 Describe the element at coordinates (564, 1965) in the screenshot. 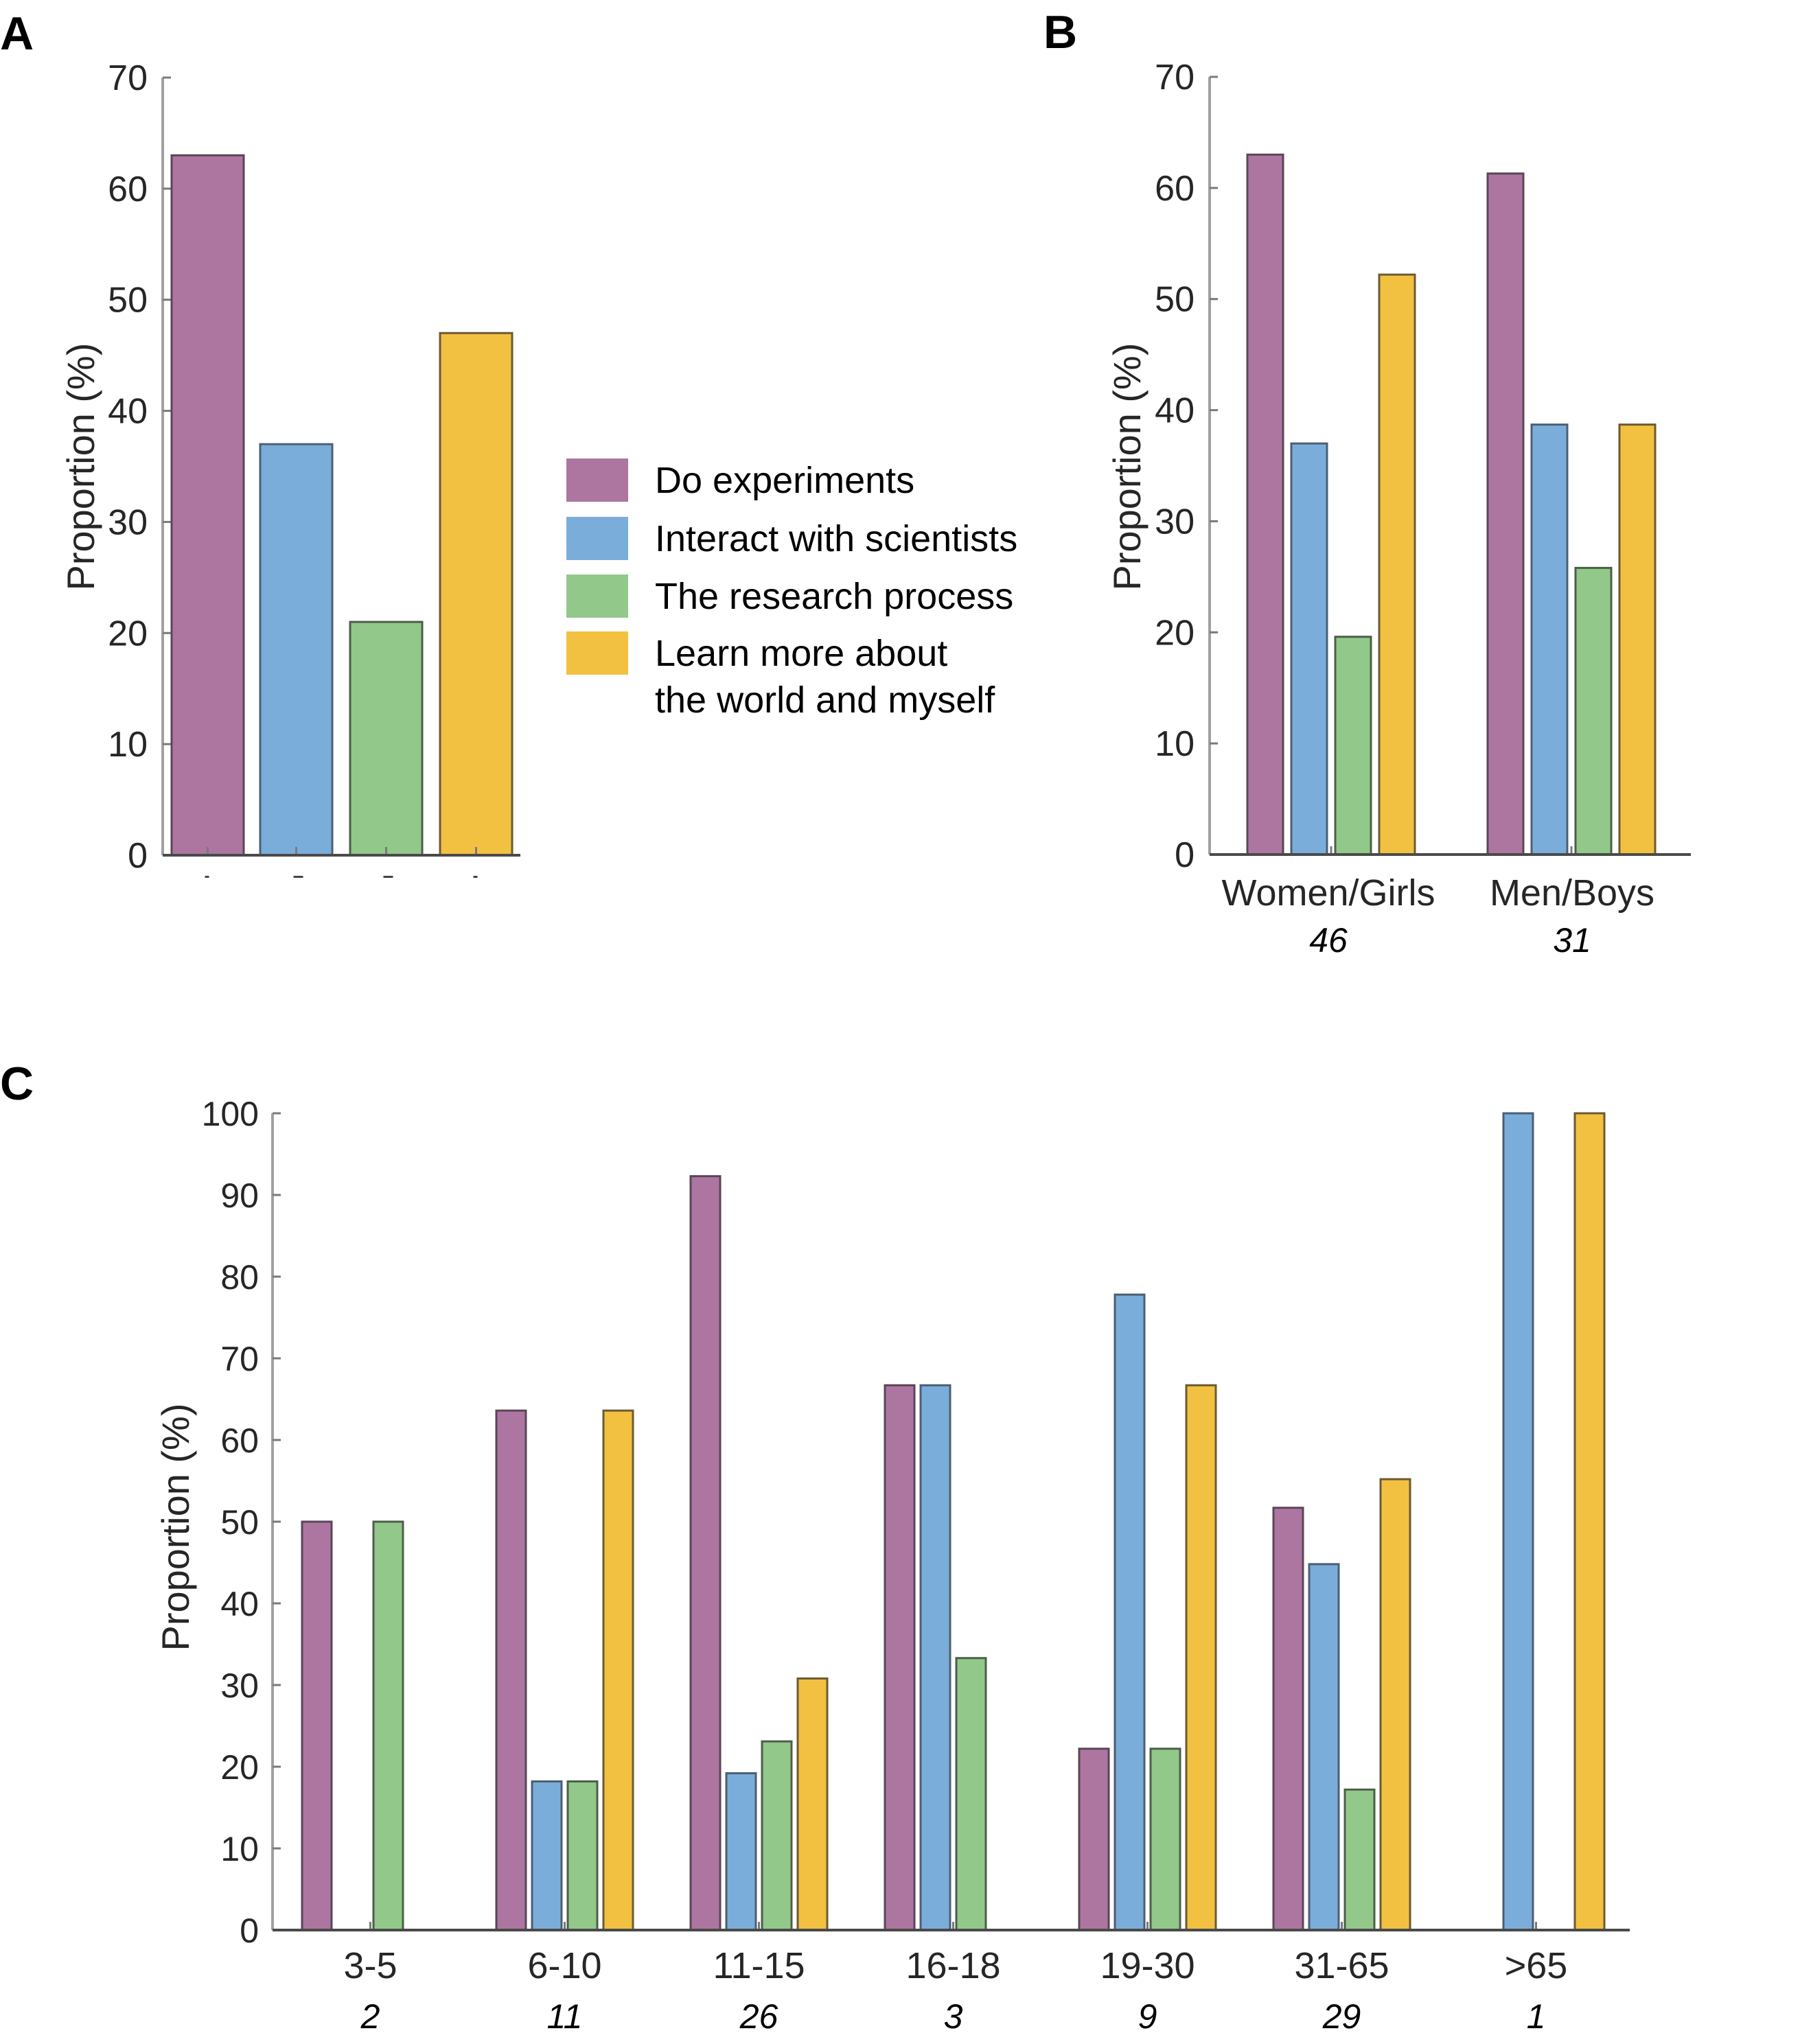

I see `panel-c-x-tick-label: 6-10` at that location.